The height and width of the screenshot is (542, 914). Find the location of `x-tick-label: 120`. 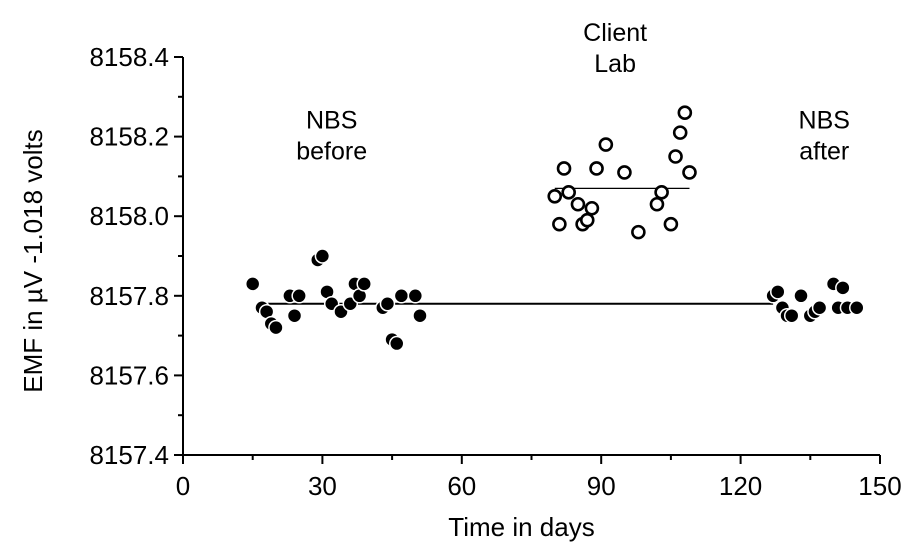

x-tick-label: 120 is located at coordinates (740, 486).